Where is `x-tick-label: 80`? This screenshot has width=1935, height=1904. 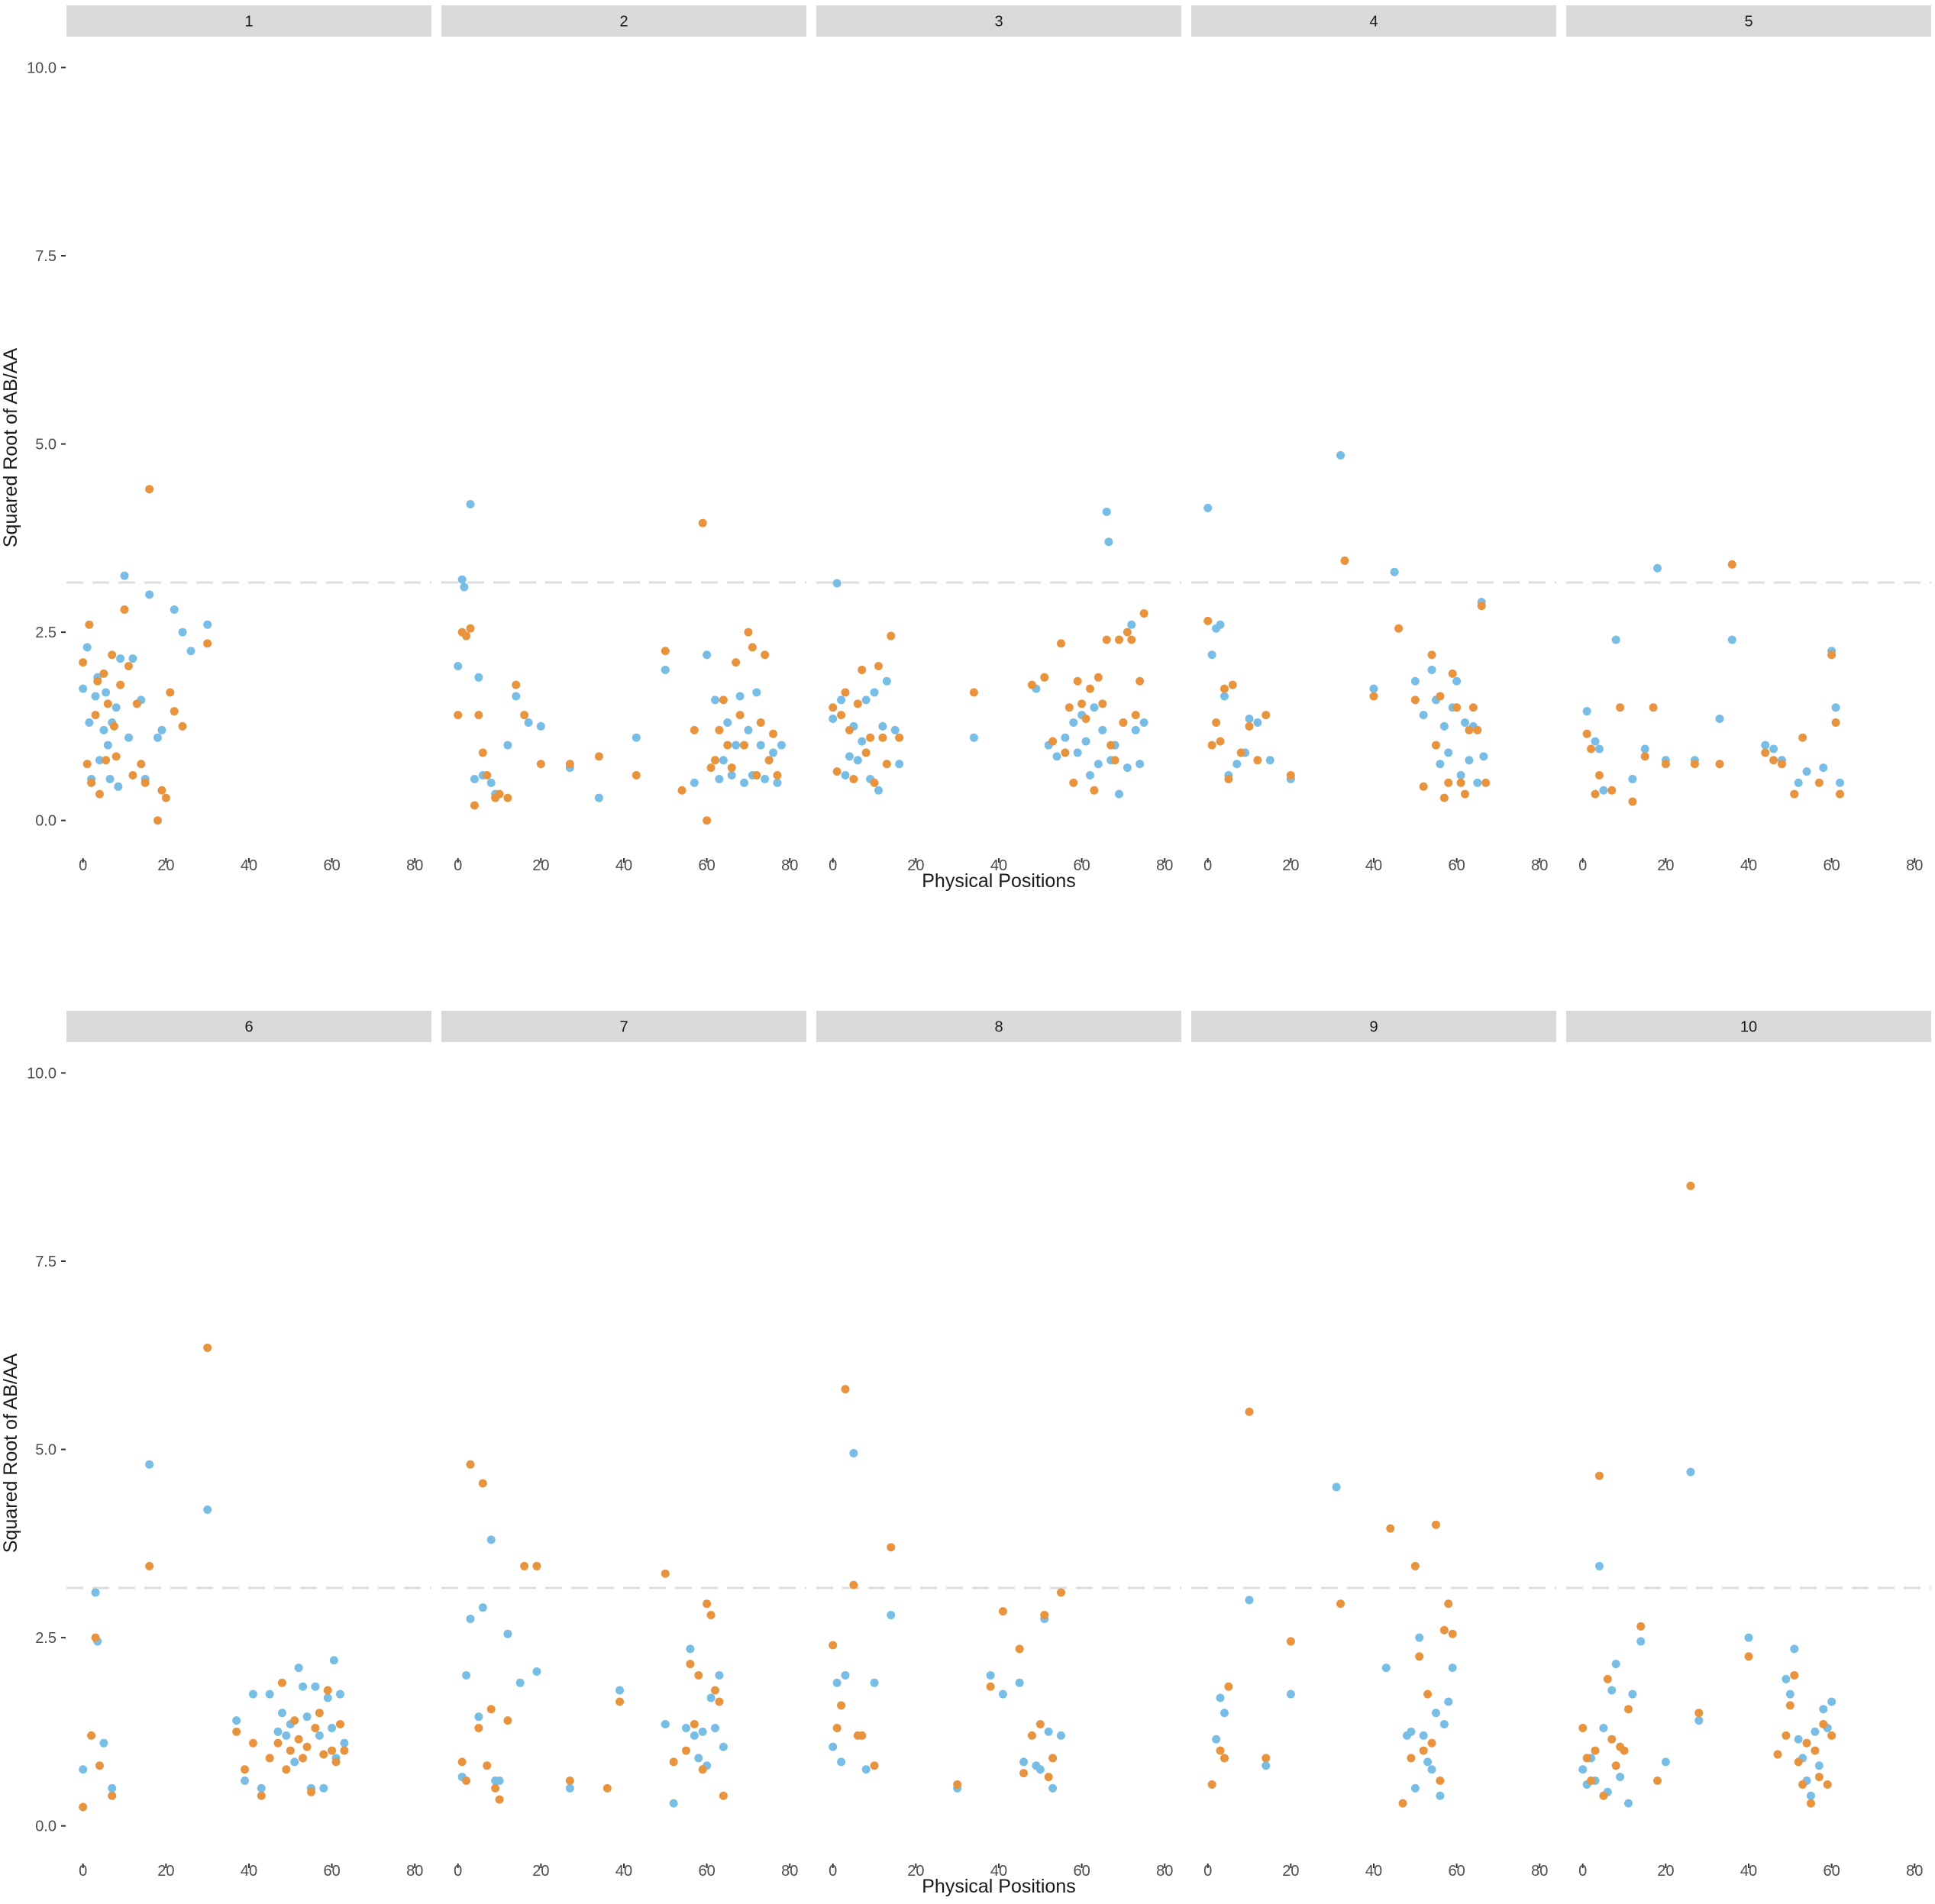 x-tick-label: 80 is located at coordinates (415, 865).